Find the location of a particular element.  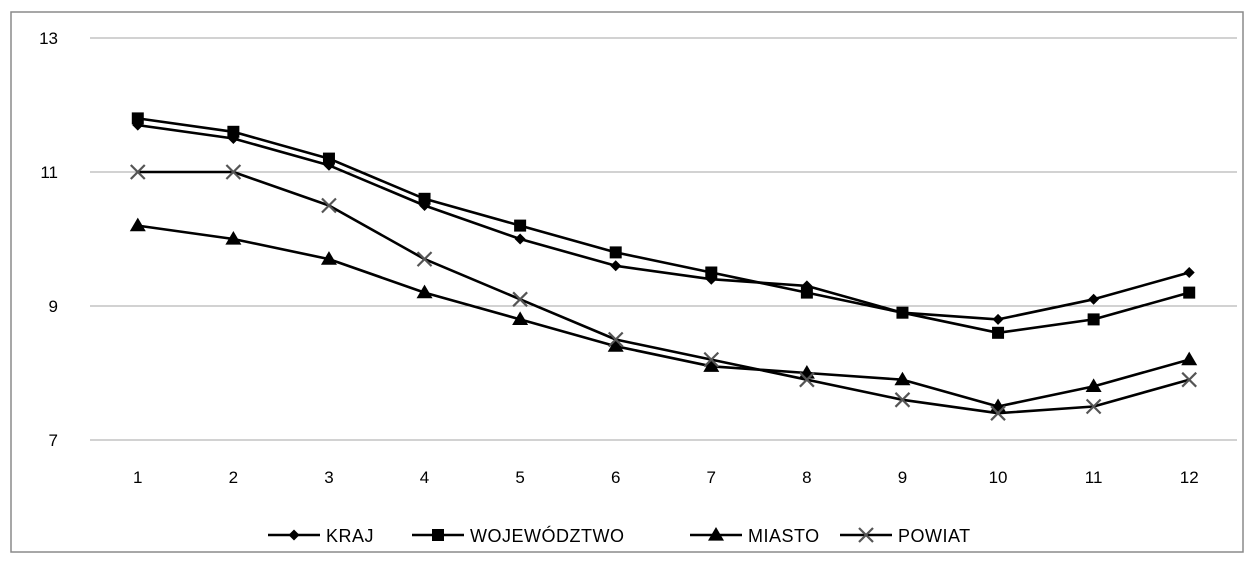

x-tick-label: 11 is located at coordinates (1094, 477).